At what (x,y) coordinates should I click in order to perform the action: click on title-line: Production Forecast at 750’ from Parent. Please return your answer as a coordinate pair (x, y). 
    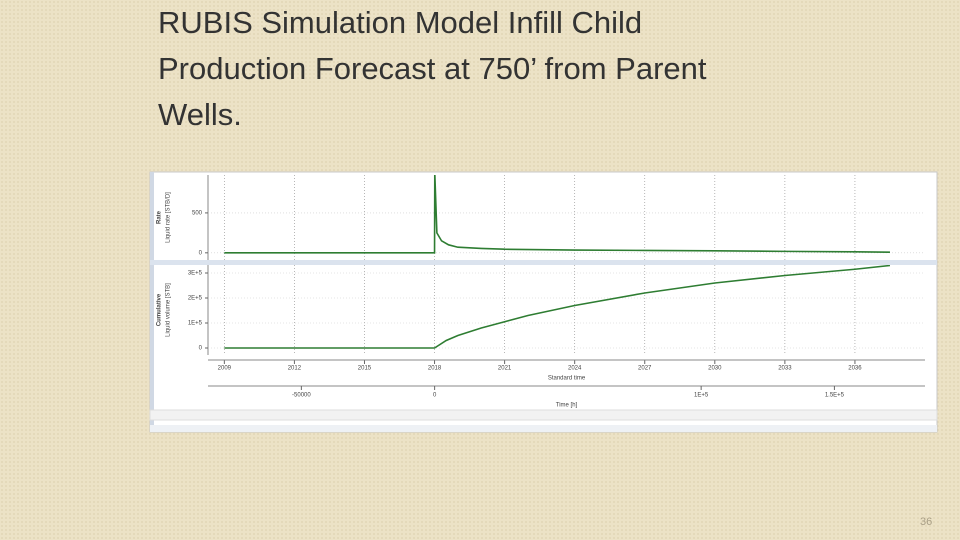
    Looking at the image, I should click on (432, 68).